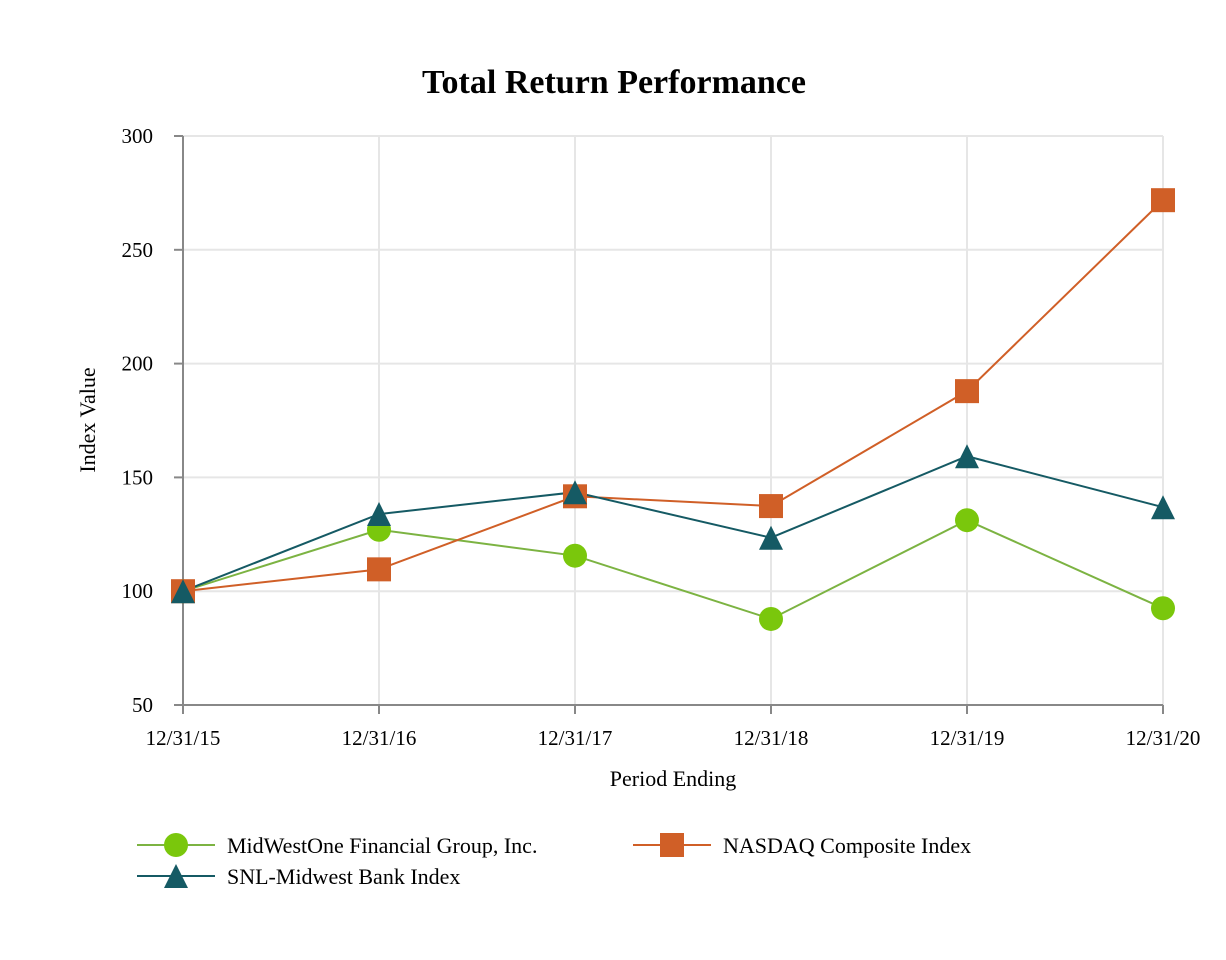 The height and width of the screenshot is (960, 1226). What do you see at coordinates (1163, 738) in the screenshot?
I see `x-tick-label: 12/31/20` at bounding box center [1163, 738].